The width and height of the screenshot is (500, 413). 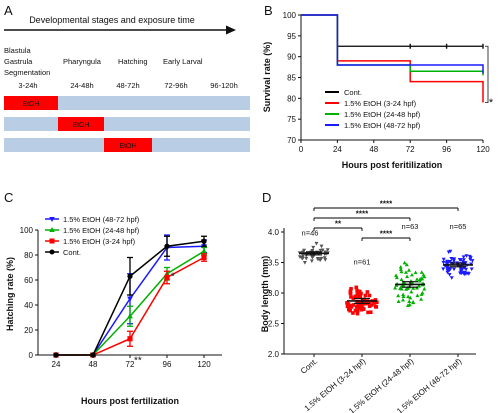 I want to click on panel-b-xlabel: Hours post feritilization, so click(x=392, y=165).